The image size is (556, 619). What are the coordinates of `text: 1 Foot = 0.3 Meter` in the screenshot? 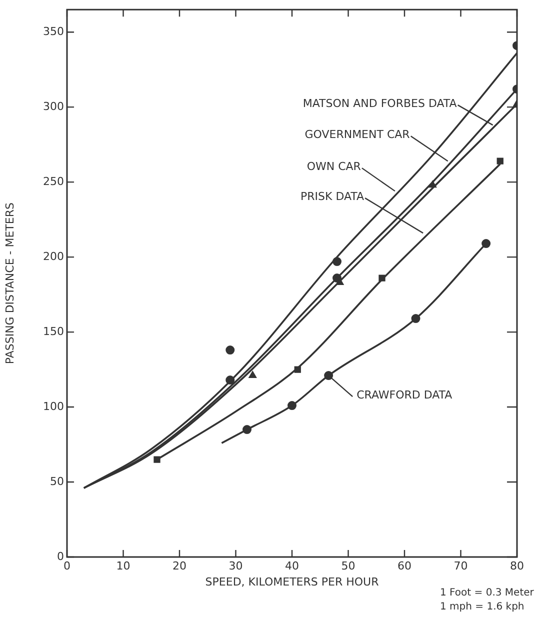 It's located at (487, 593).